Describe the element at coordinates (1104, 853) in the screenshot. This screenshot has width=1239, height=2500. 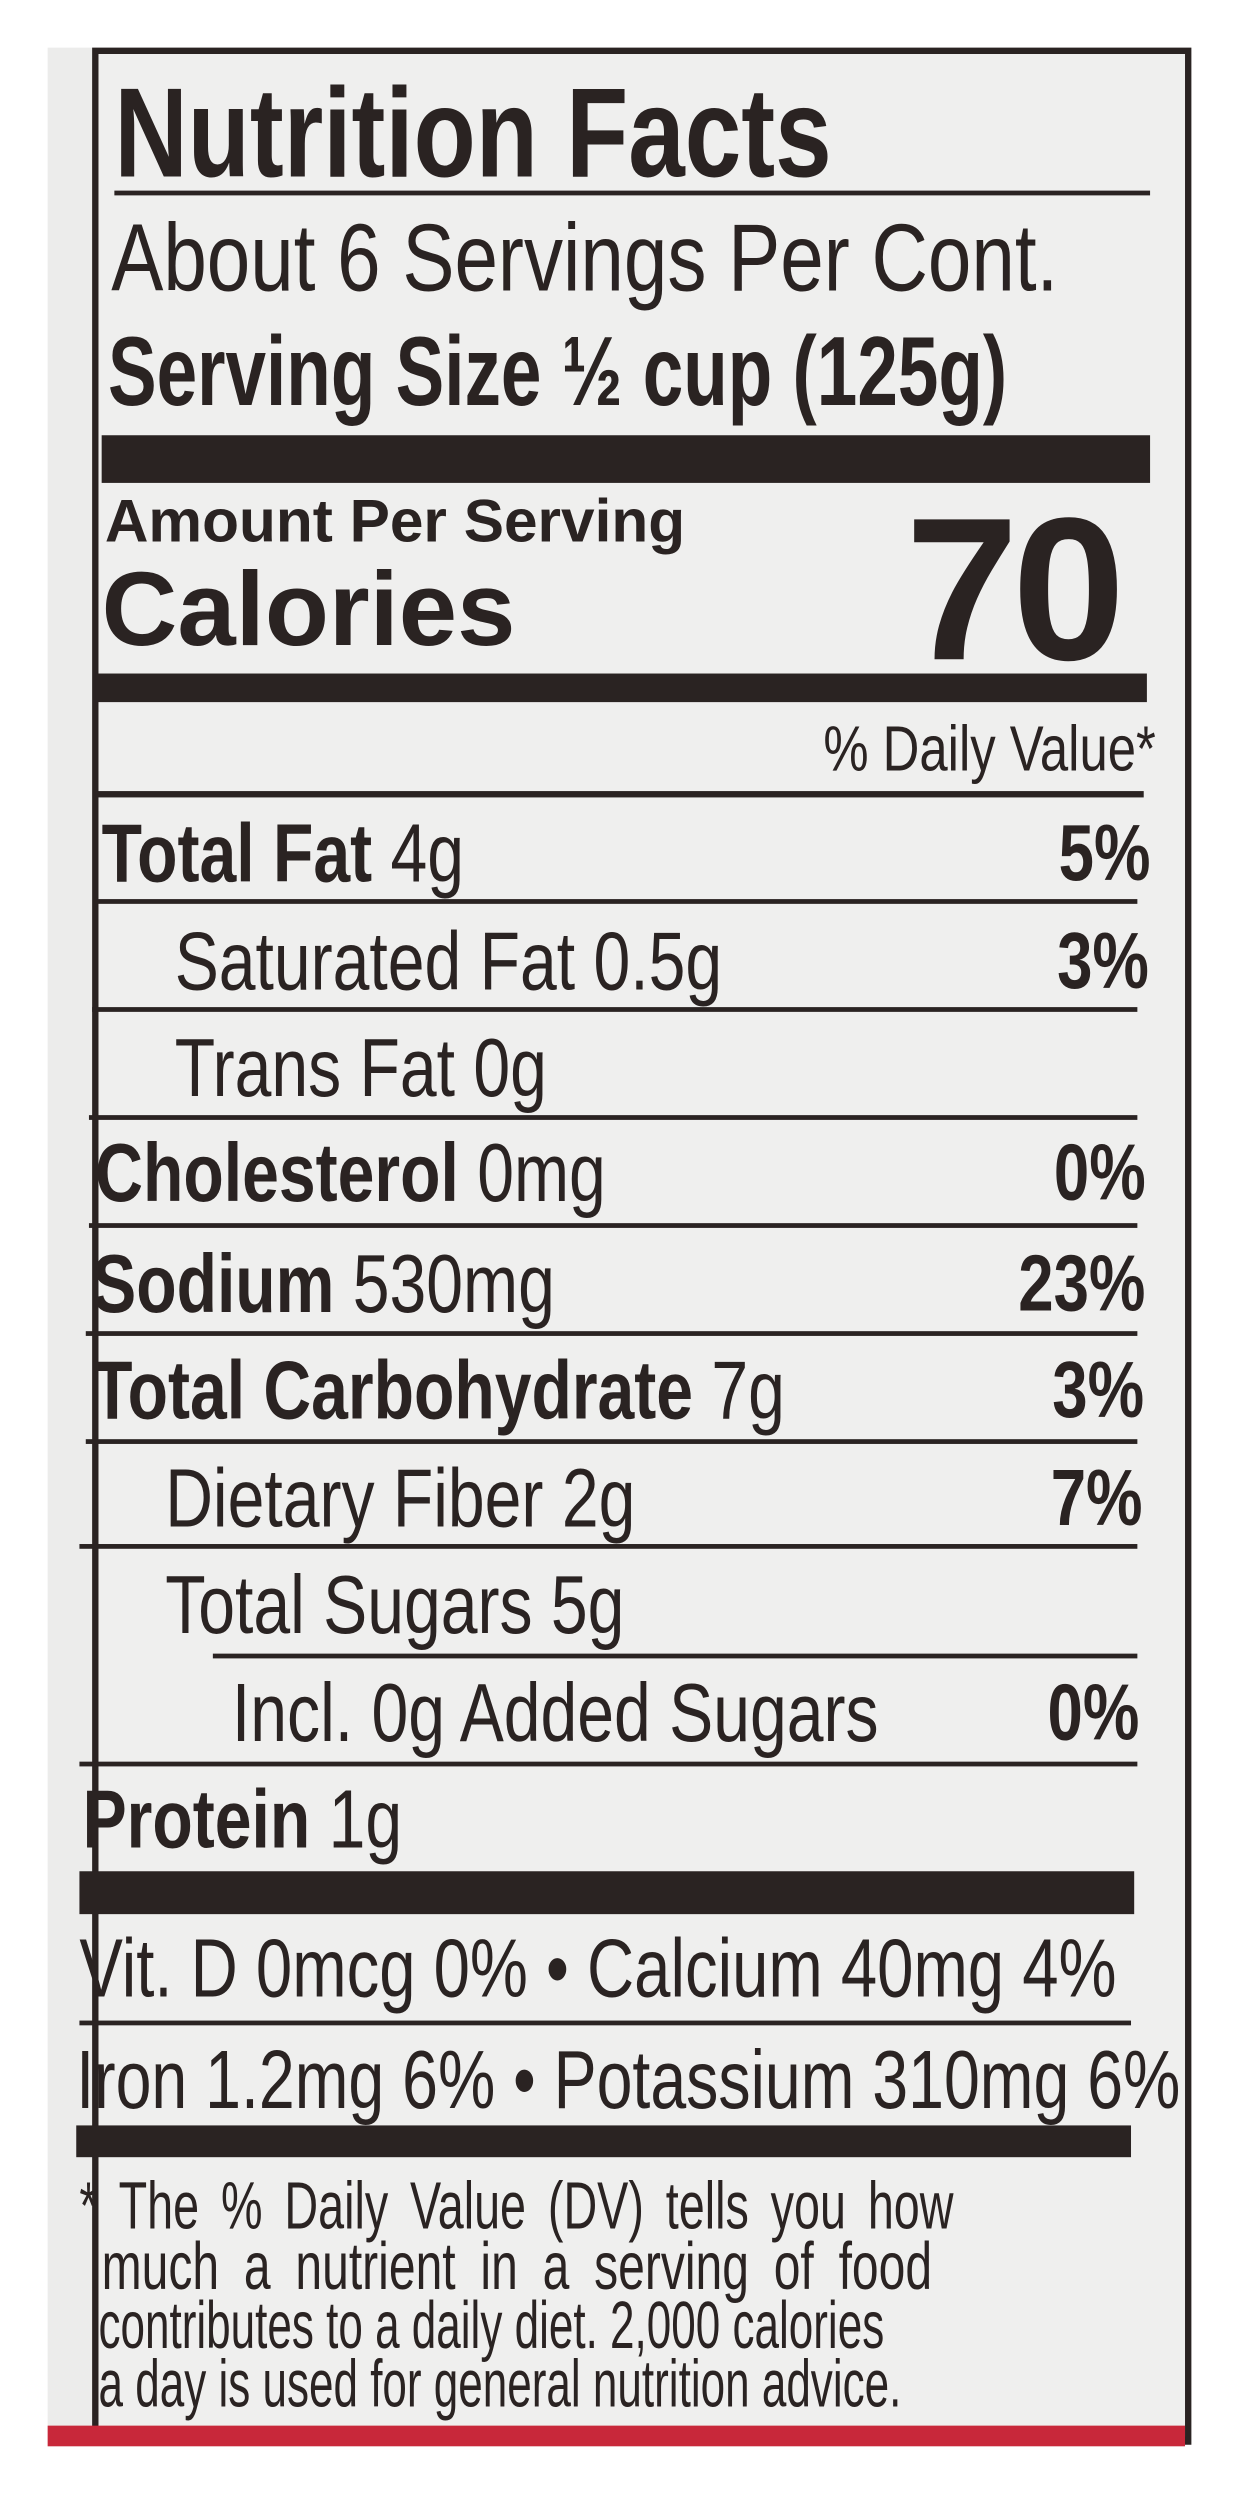
I see `nutrient-daily-value: 5%` at that location.